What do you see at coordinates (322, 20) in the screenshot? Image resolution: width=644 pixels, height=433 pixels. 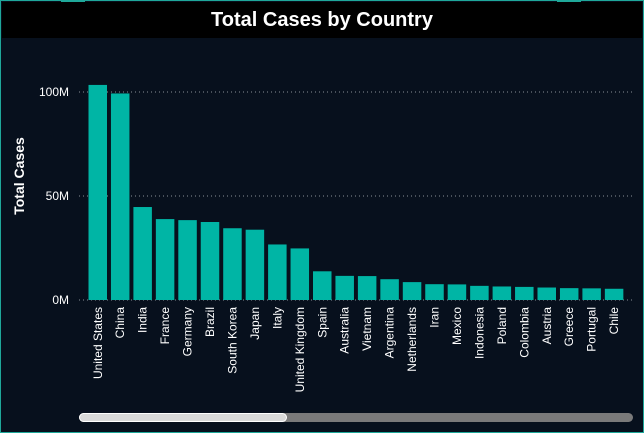 I see `chart-title: Total Cases by Country` at bounding box center [322, 20].